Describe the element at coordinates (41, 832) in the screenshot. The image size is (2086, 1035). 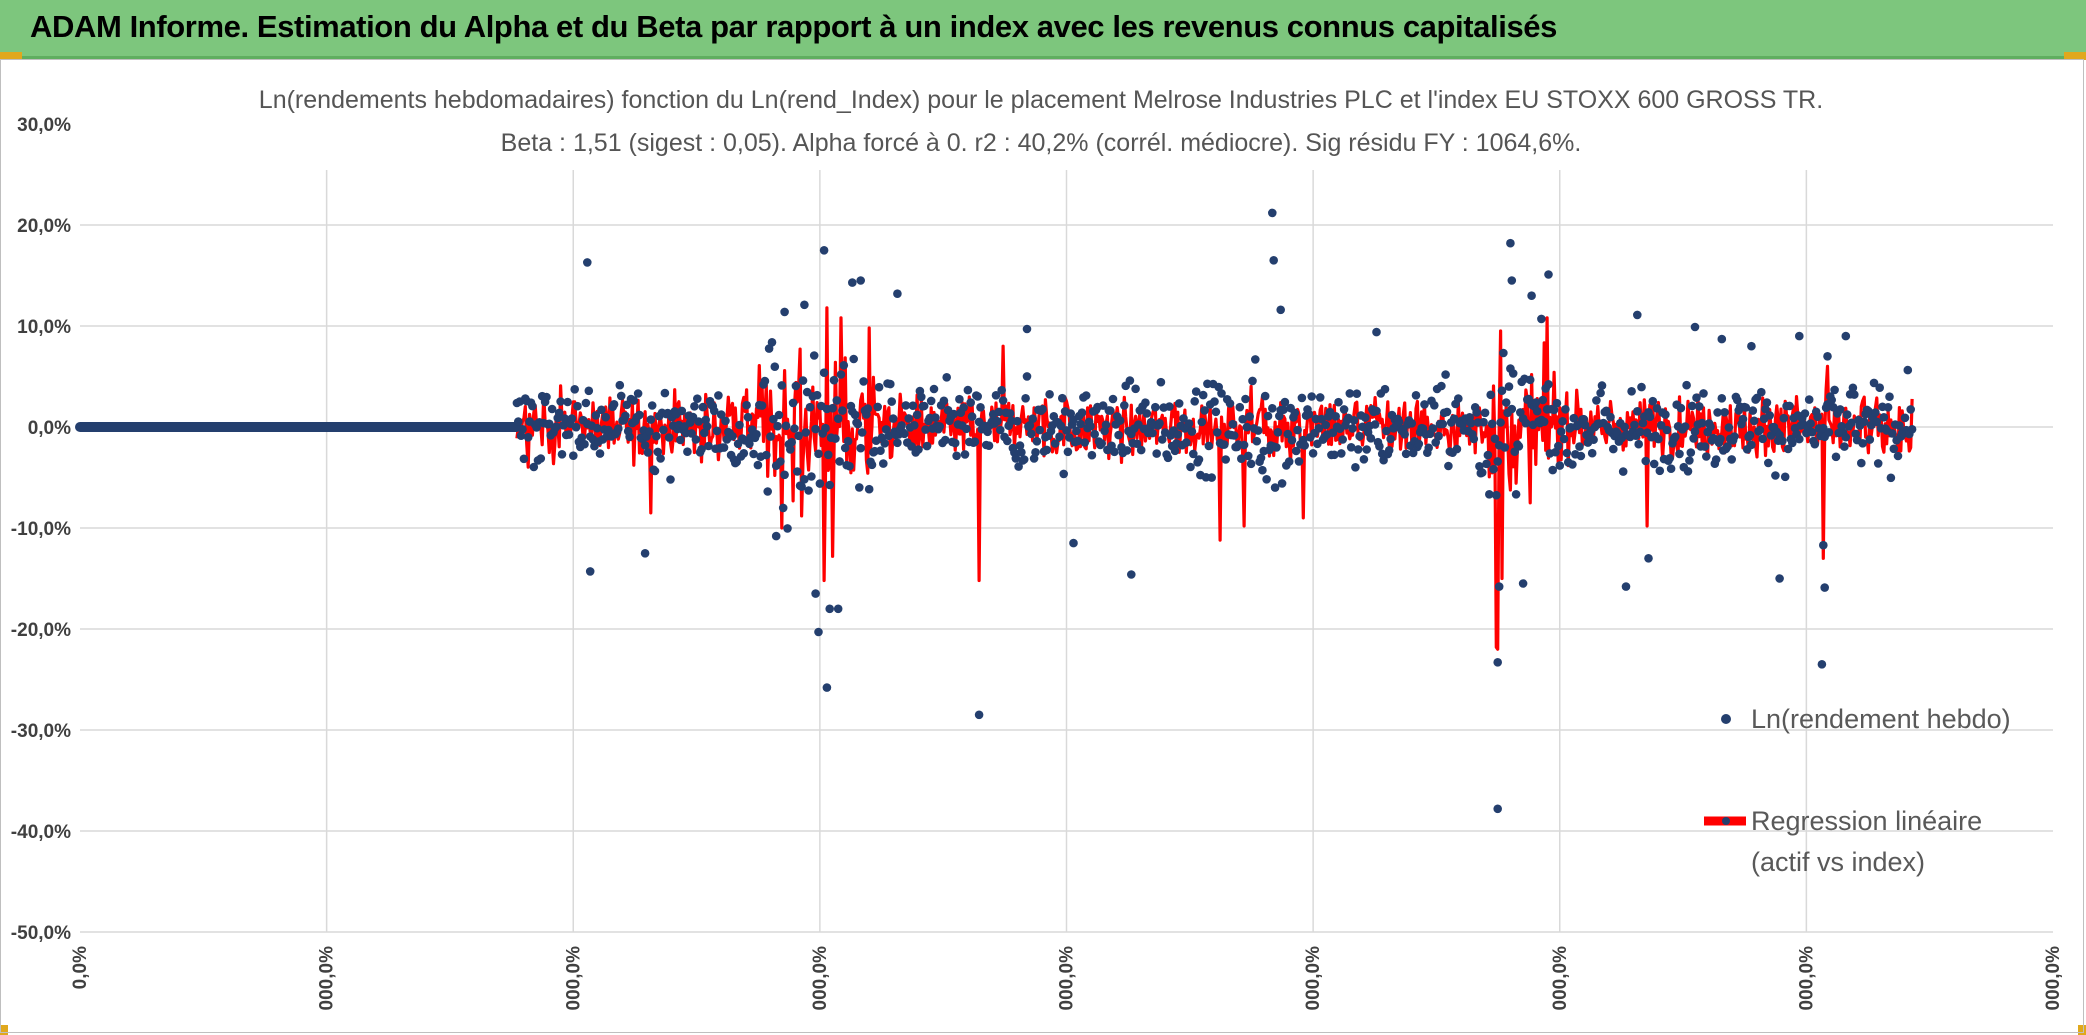
I see `y-tick-label: -40,0%` at that location.